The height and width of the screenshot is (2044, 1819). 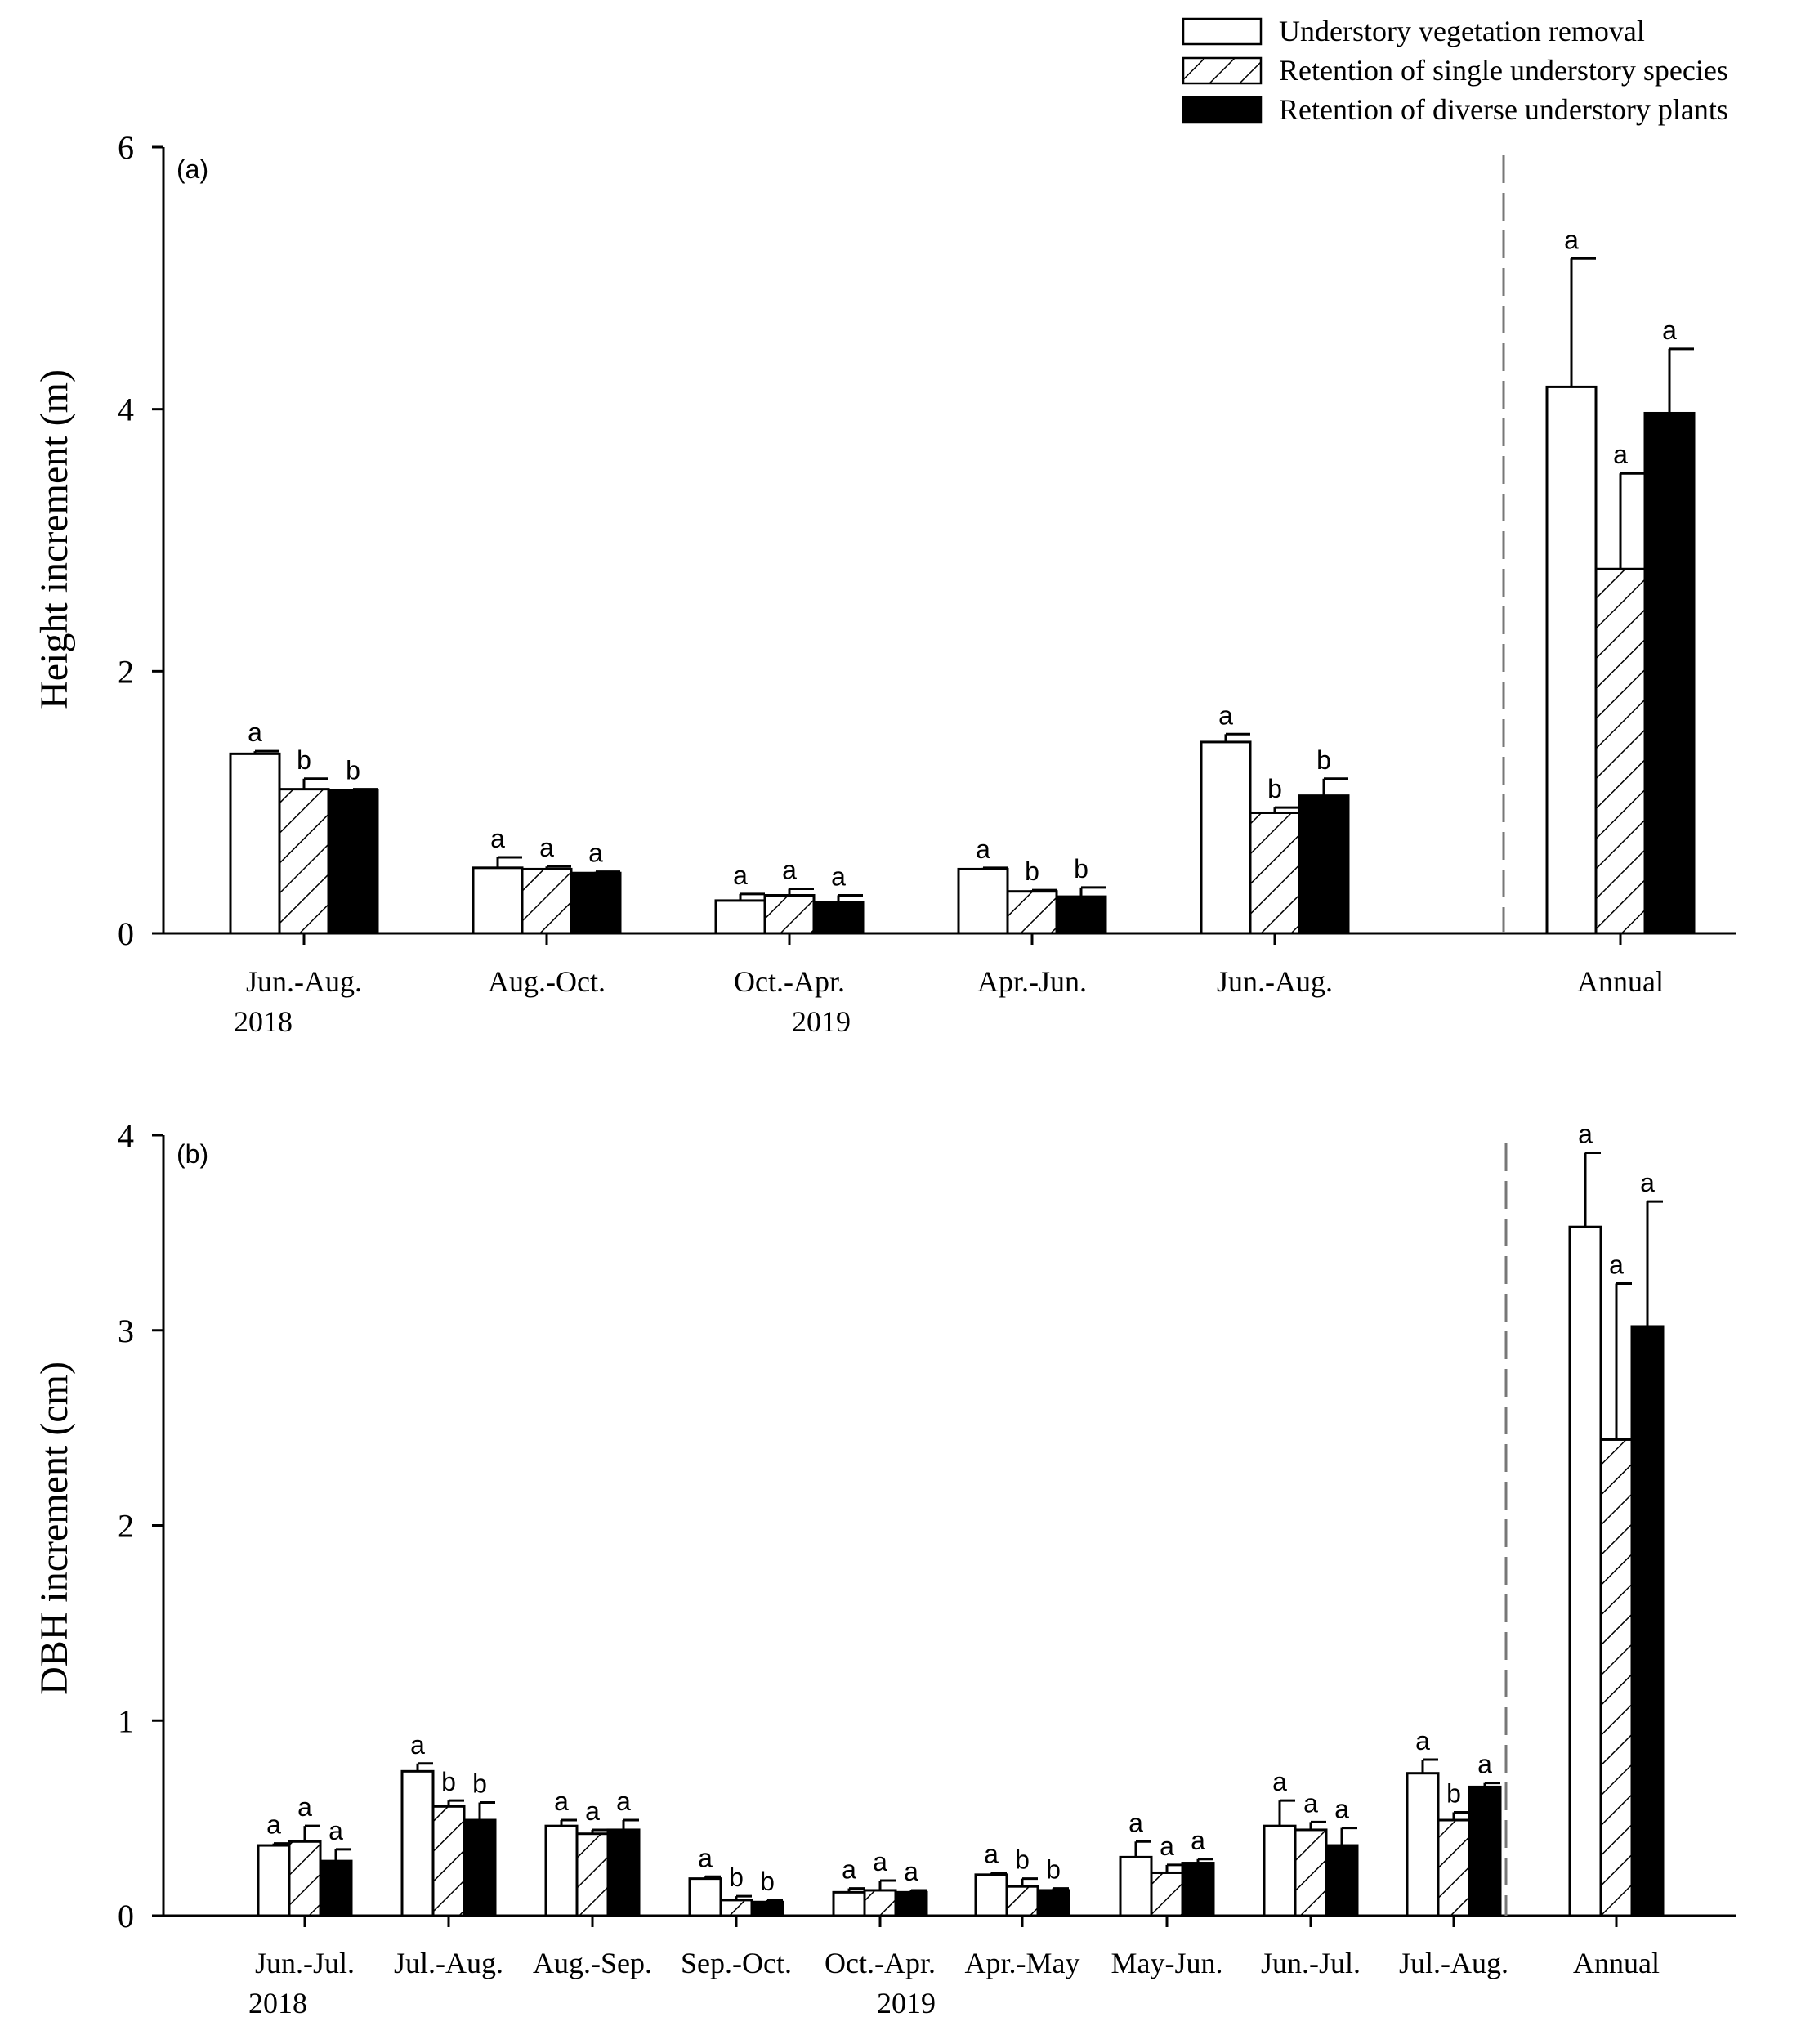 What do you see at coordinates (1462, 31) in the screenshot?
I see `legend-label-removal: Understory vegetation removal` at bounding box center [1462, 31].